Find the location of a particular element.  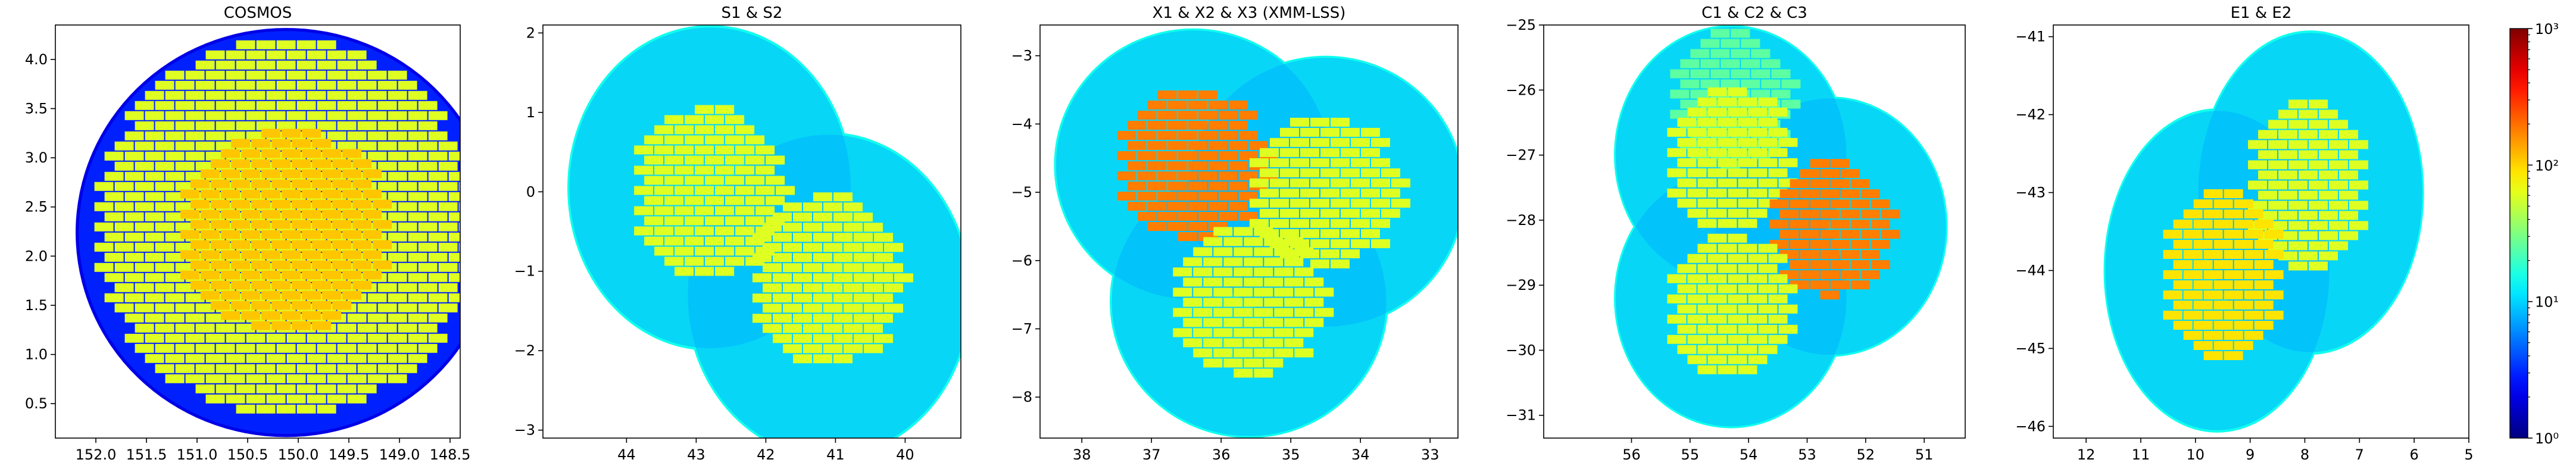

y-tick-label: 2 is located at coordinates (530, 32).